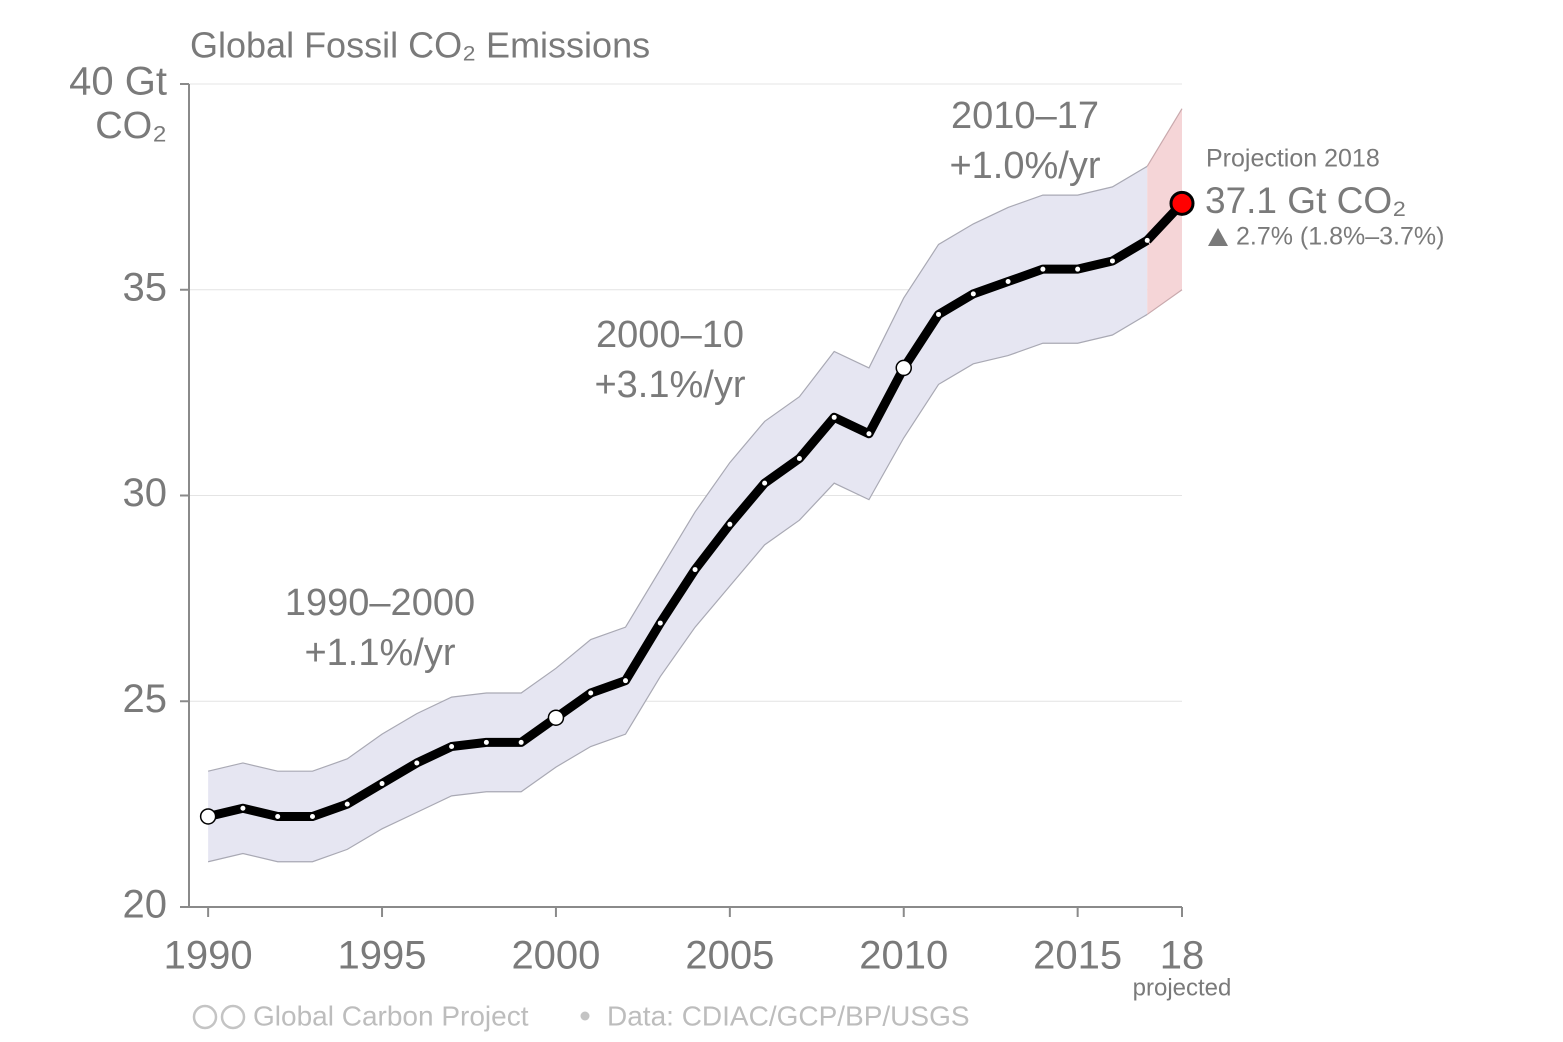 This screenshot has width=1563, height=1042. What do you see at coordinates (382, 956) in the screenshot?
I see `x-tick-label: 1995` at bounding box center [382, 956].